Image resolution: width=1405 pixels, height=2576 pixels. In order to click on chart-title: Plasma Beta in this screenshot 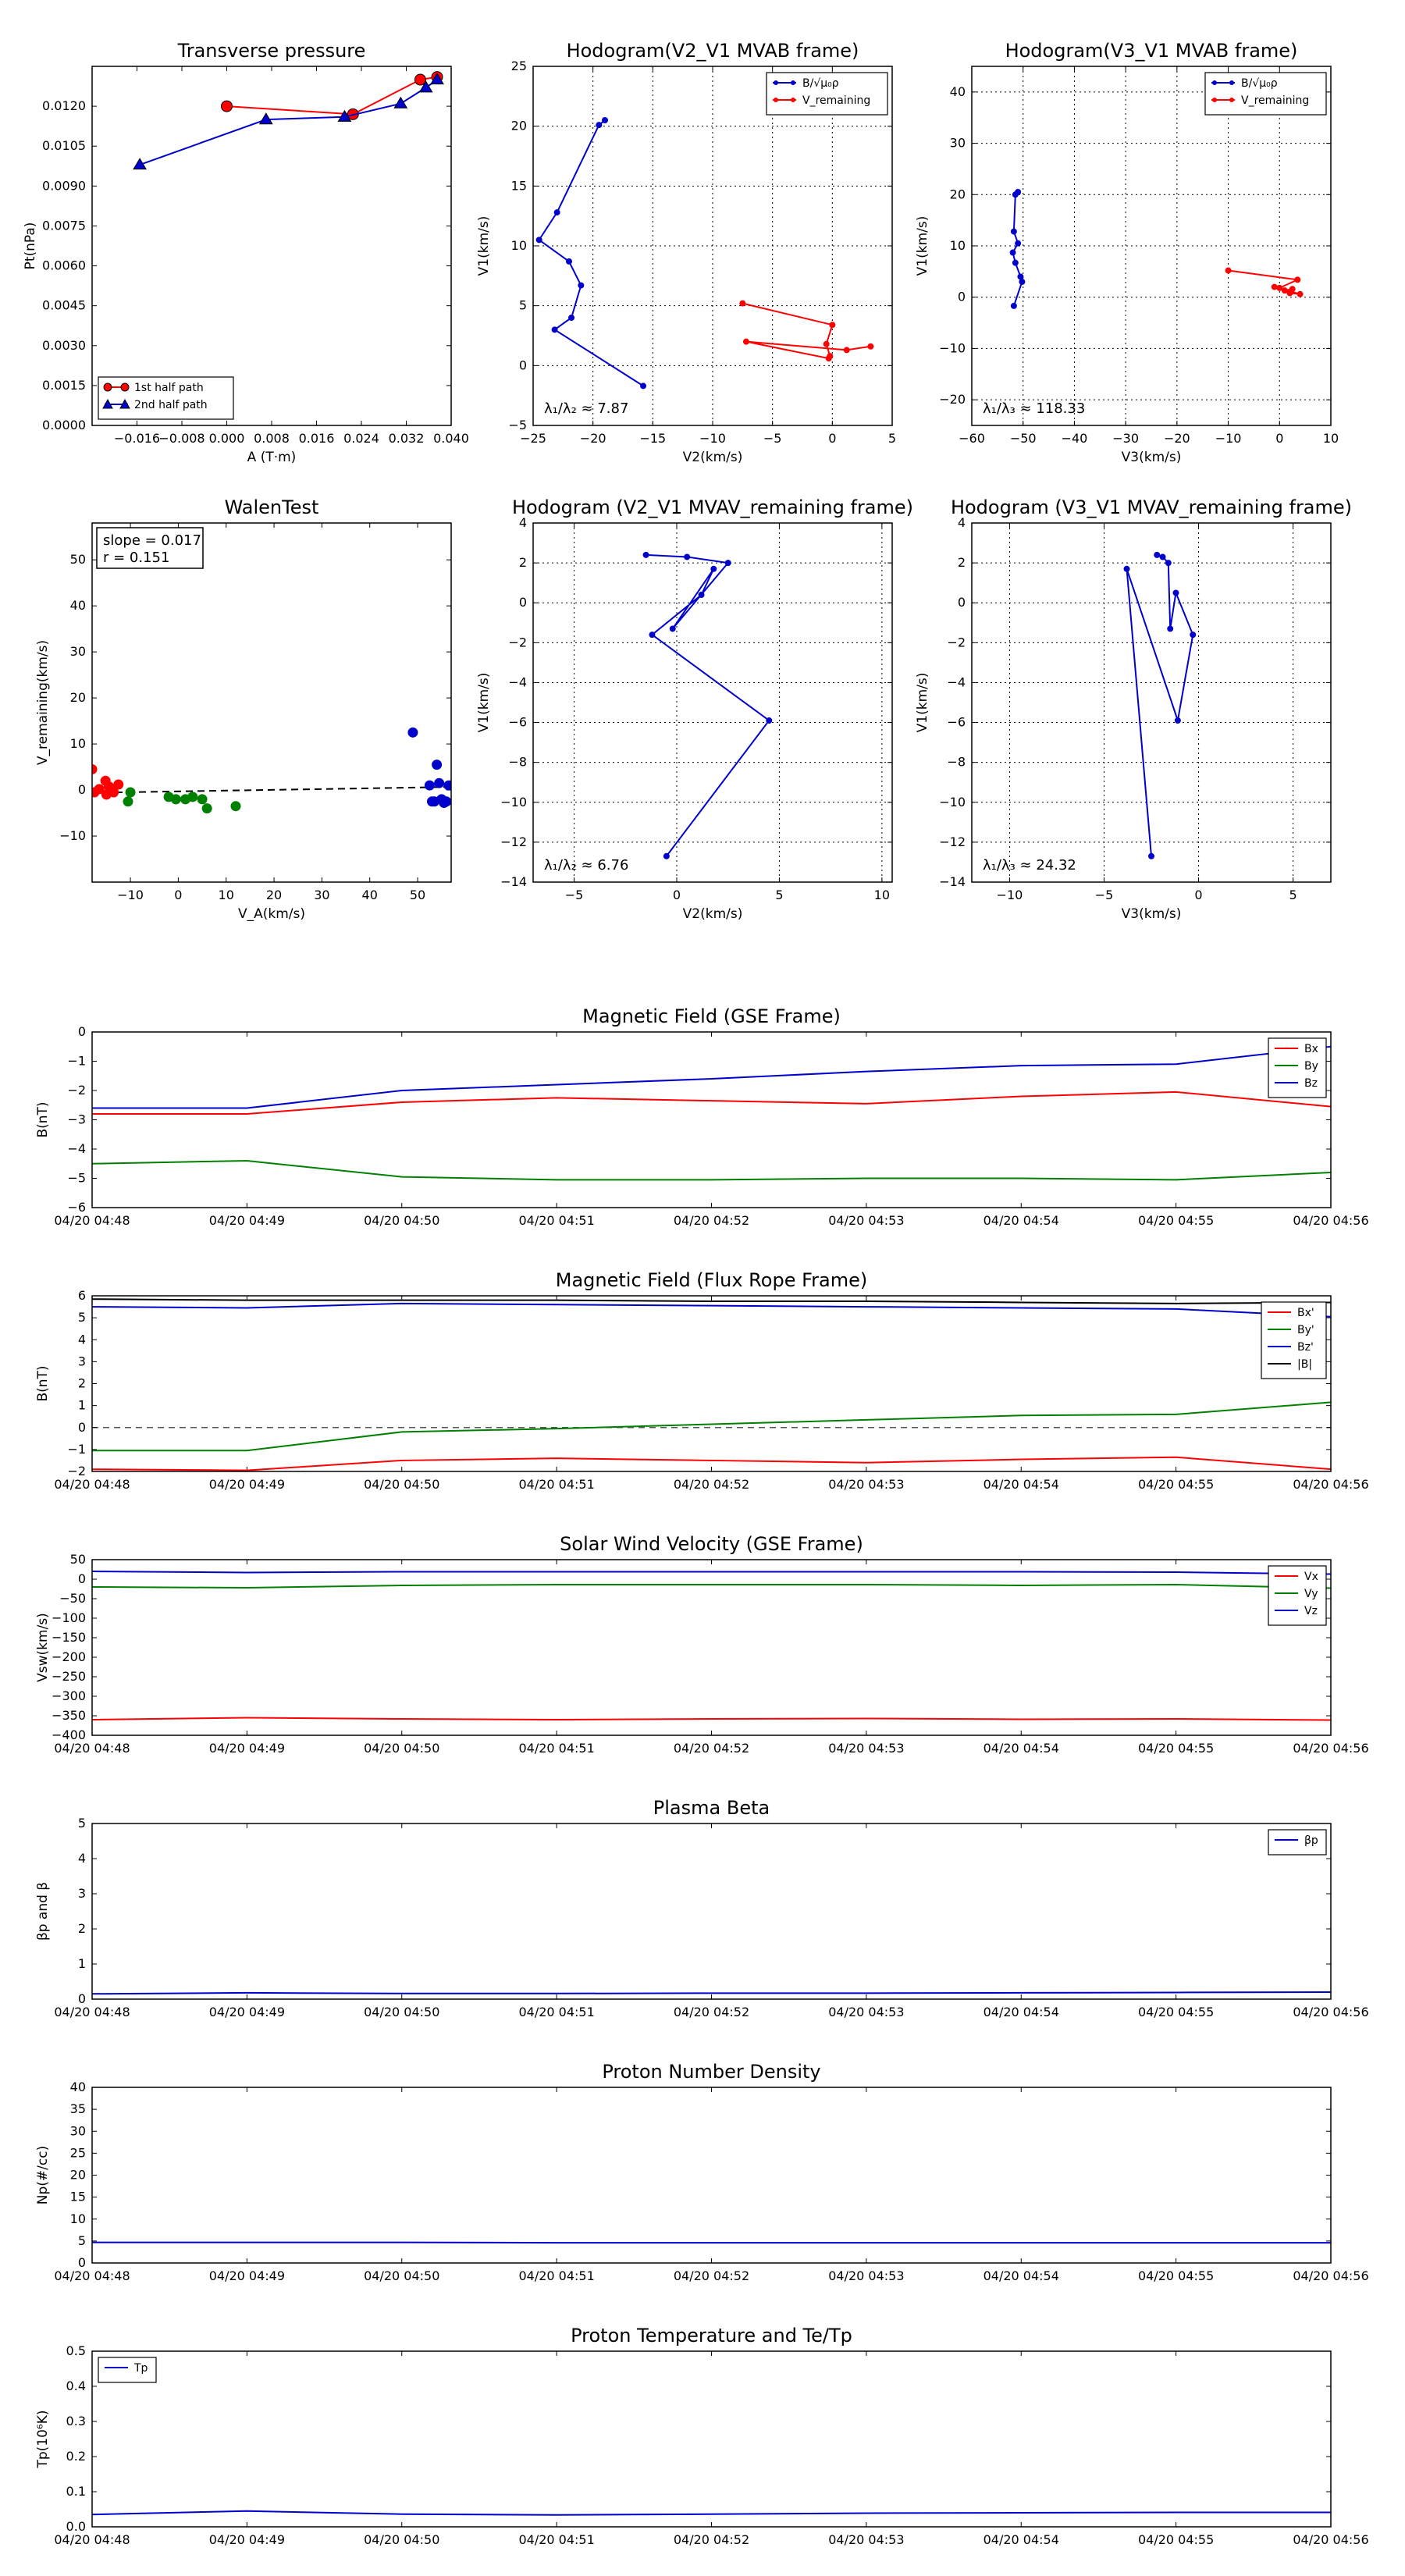, I will do `click(712, 1808)`.